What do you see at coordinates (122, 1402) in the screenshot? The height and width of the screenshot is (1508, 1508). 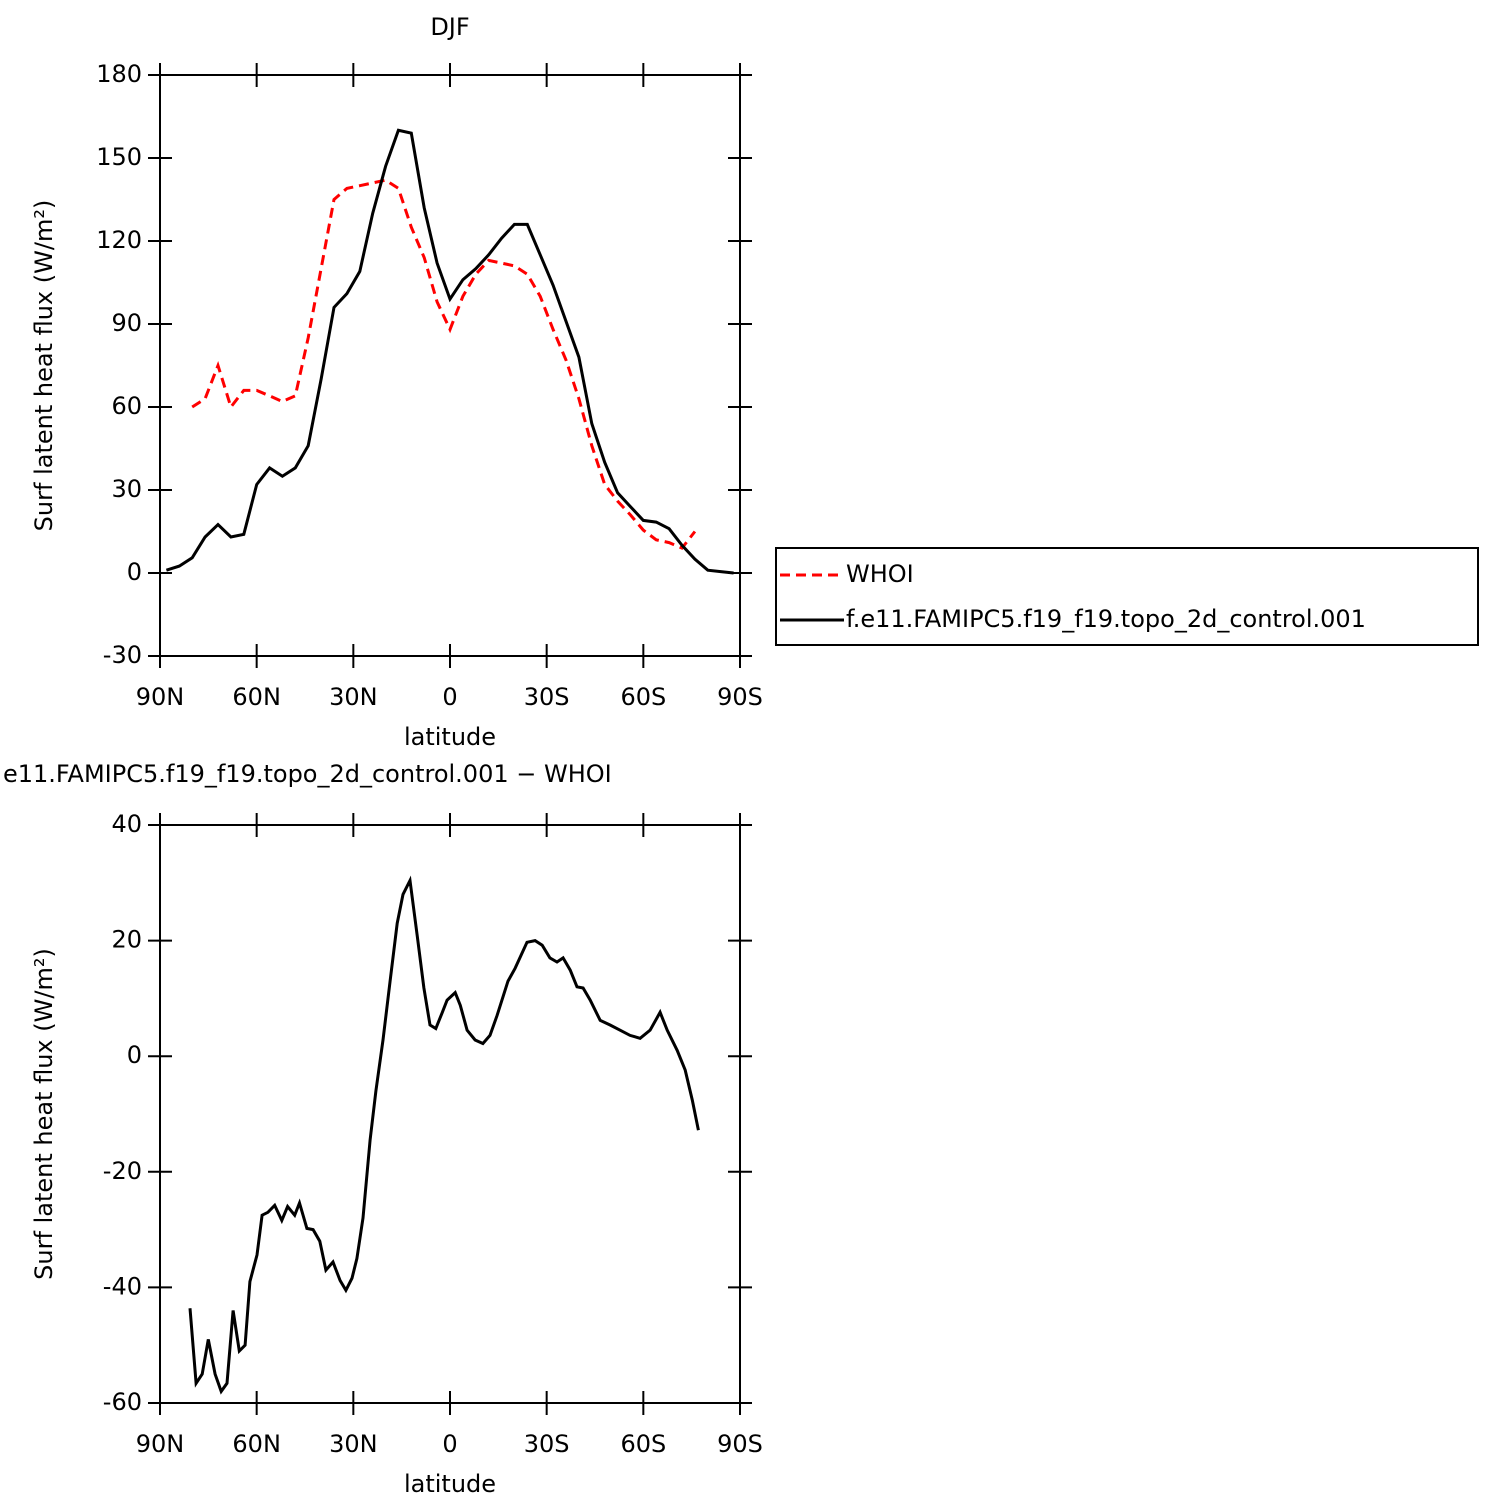 I see `y-tick-label: -60` at bounding box center [122, 1402].